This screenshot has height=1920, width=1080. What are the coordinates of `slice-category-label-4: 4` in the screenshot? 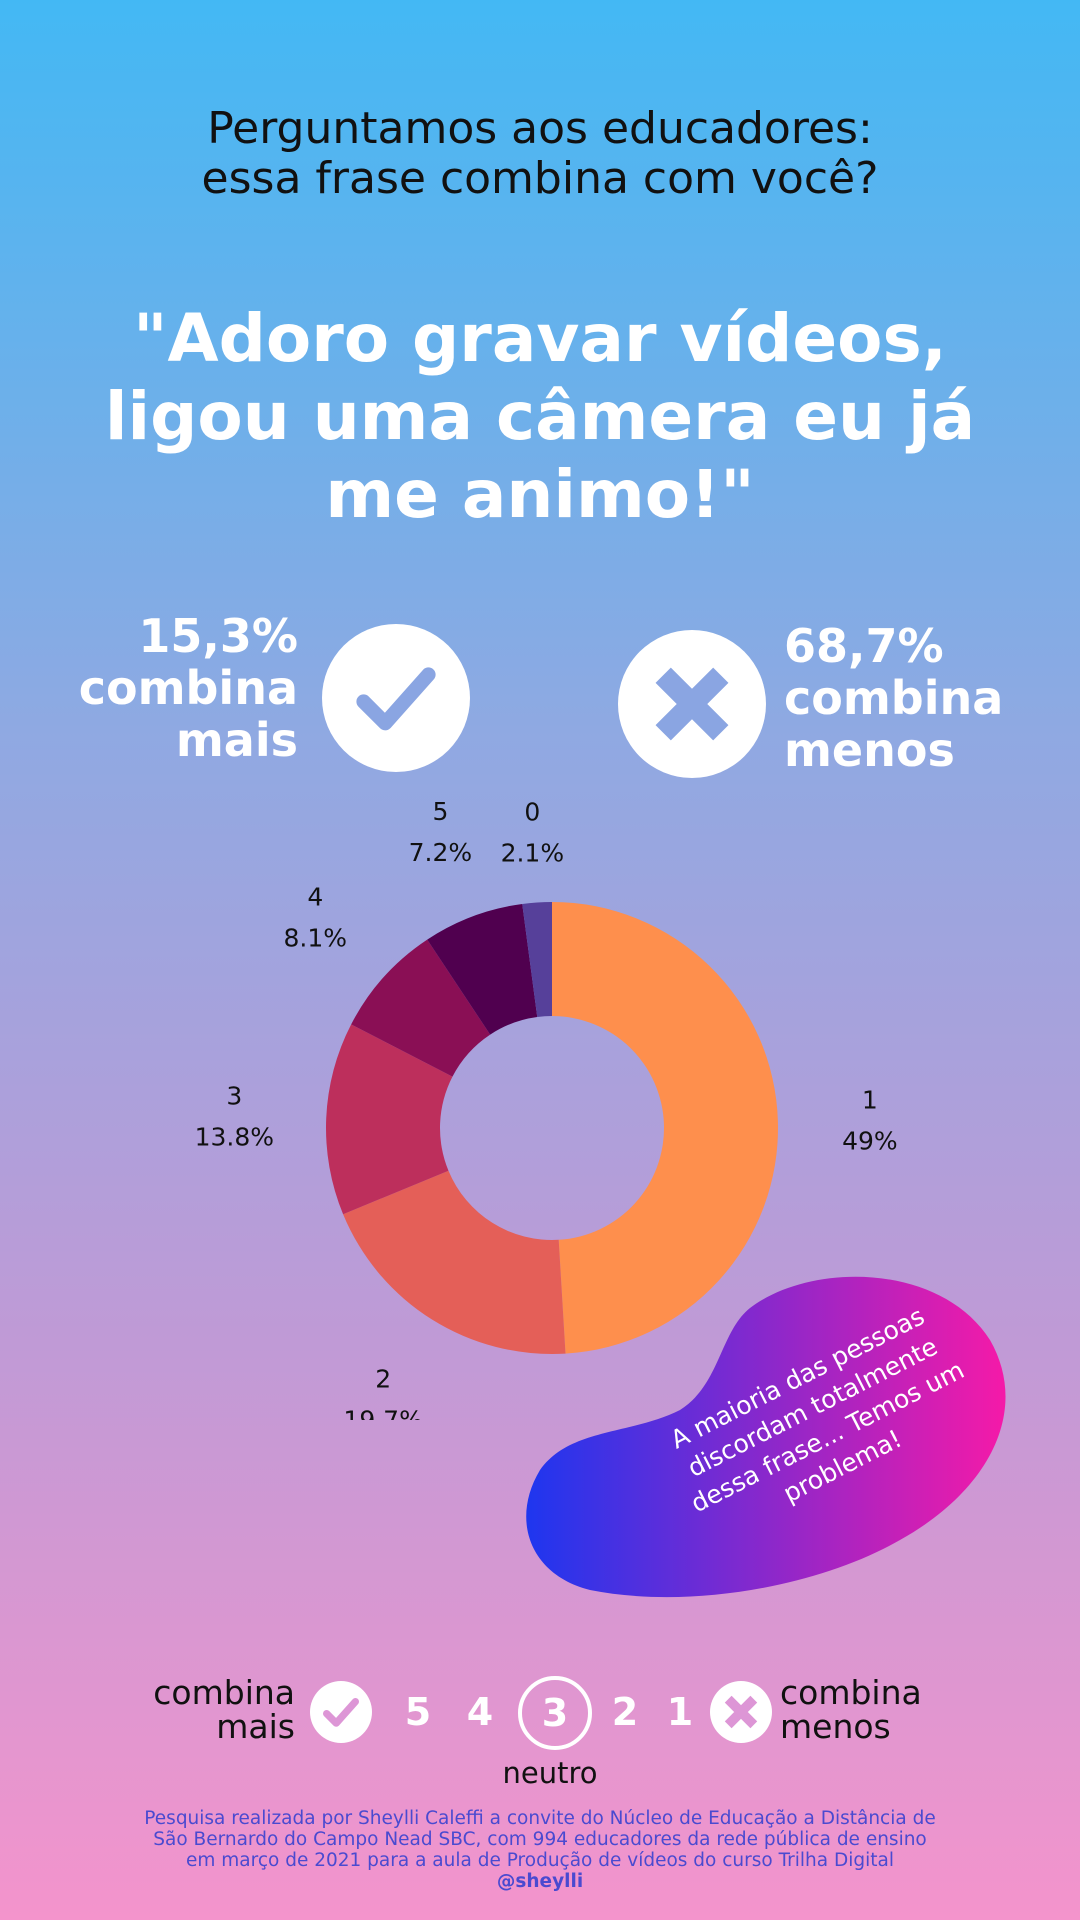 It's located at (315, 897).